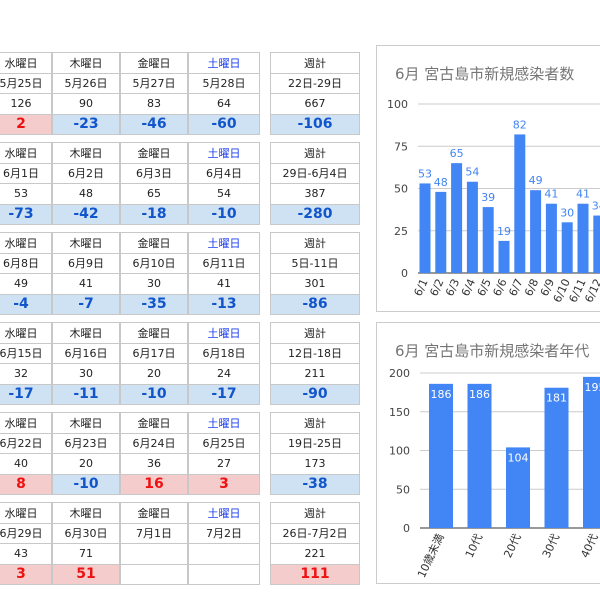 The image size is (600, 600). What do you see at coordinates (468, 288) in the screenshot?
I see `x-tick-label: 6/4` at bounding box center [468, 288].